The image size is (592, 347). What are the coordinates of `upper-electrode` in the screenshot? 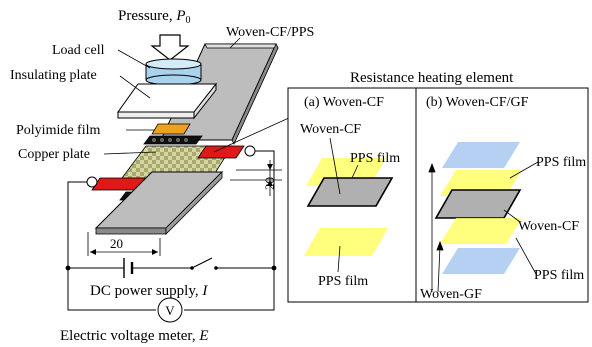 It's located at (173, 140).